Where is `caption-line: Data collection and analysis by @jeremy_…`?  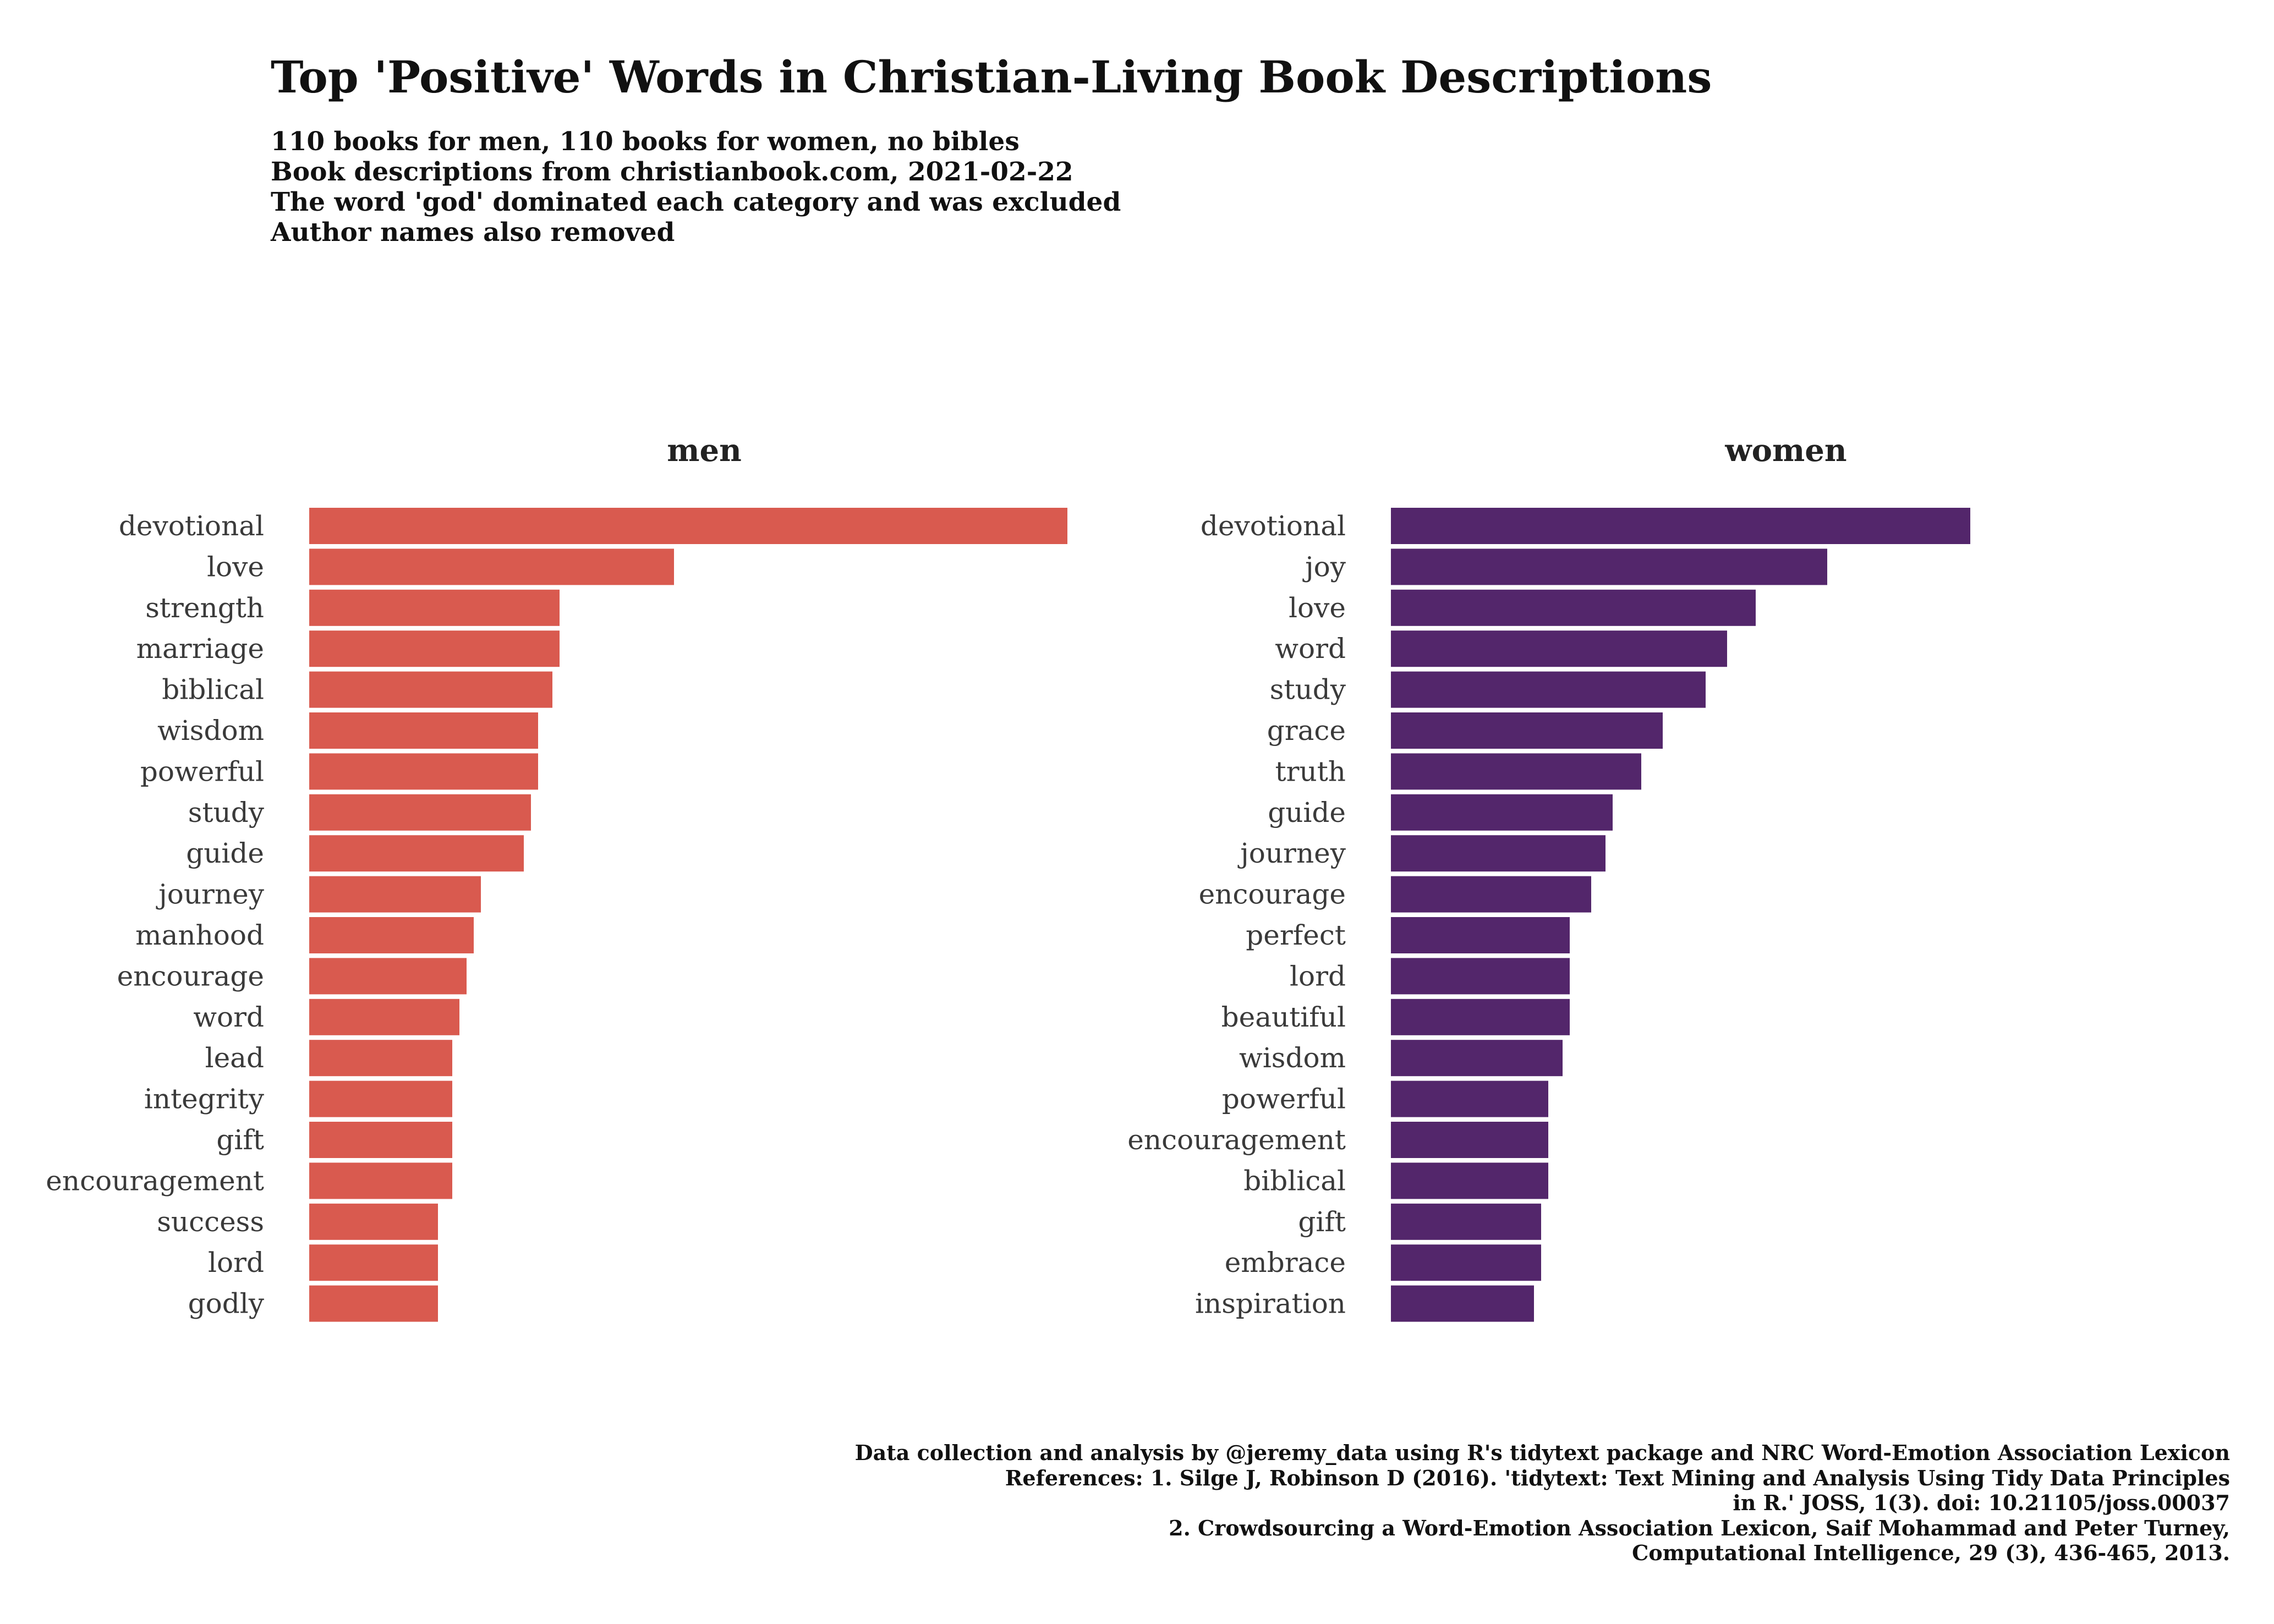 caption-line: Data collection and analysis by @jeremy_… is located at coordinates (1542, 1452).